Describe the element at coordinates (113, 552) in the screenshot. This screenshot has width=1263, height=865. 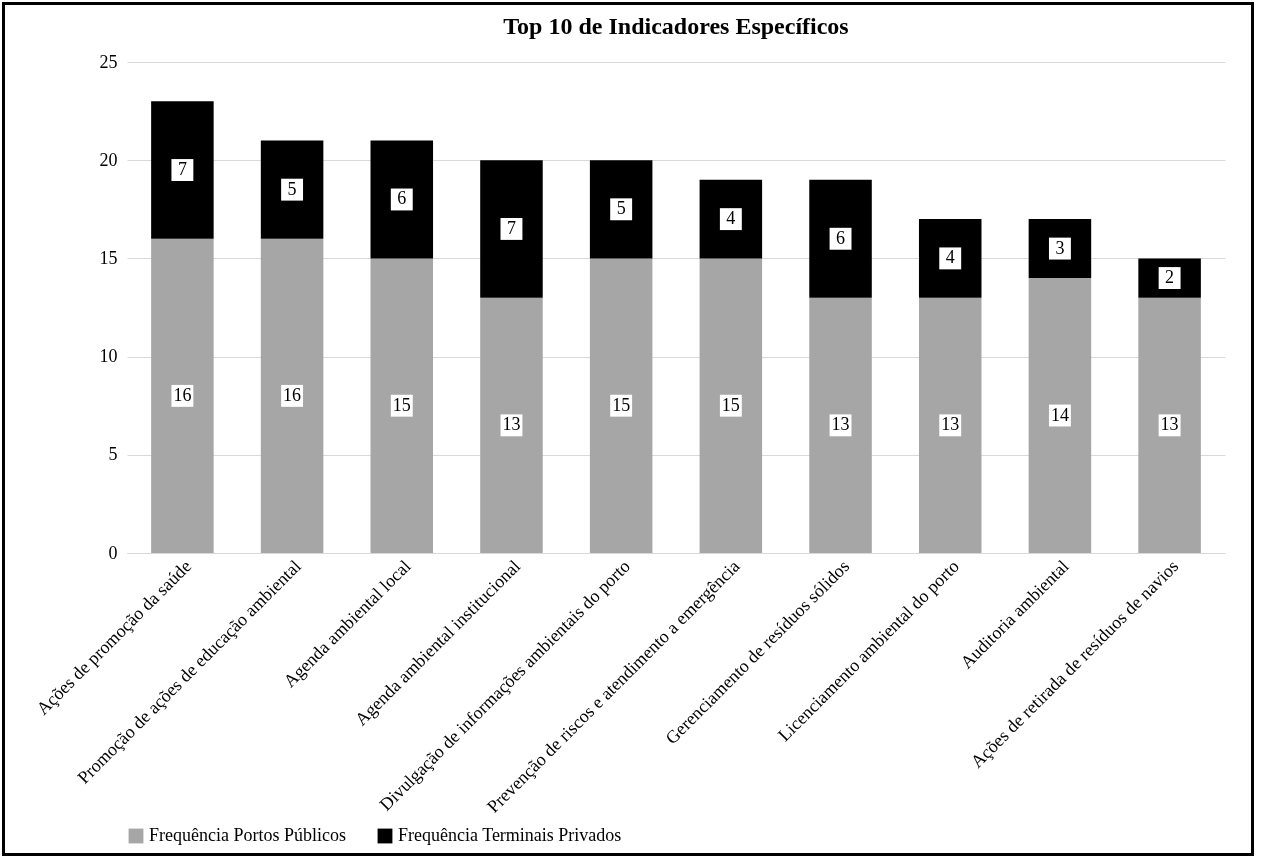
I see `y-tick-label: 0` at that location.